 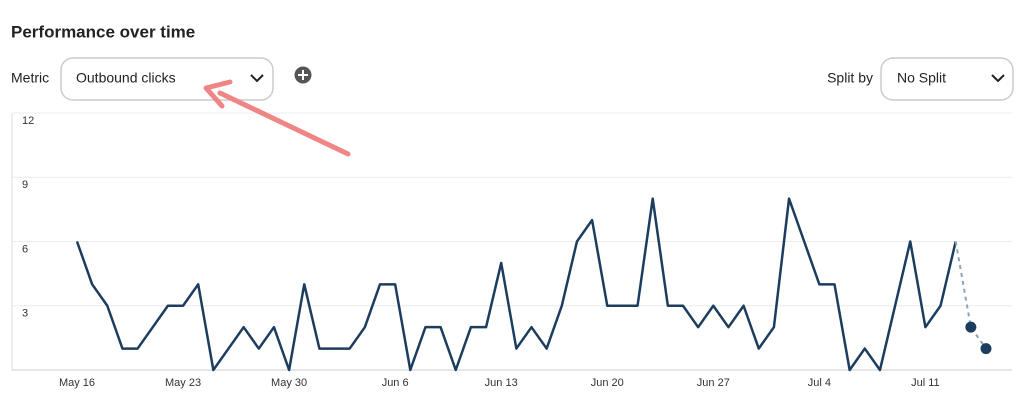 What do you see at coordinates (30, 78) in the screenshot?
I see `metric-label: Metric` at bounding box center [30, 78].